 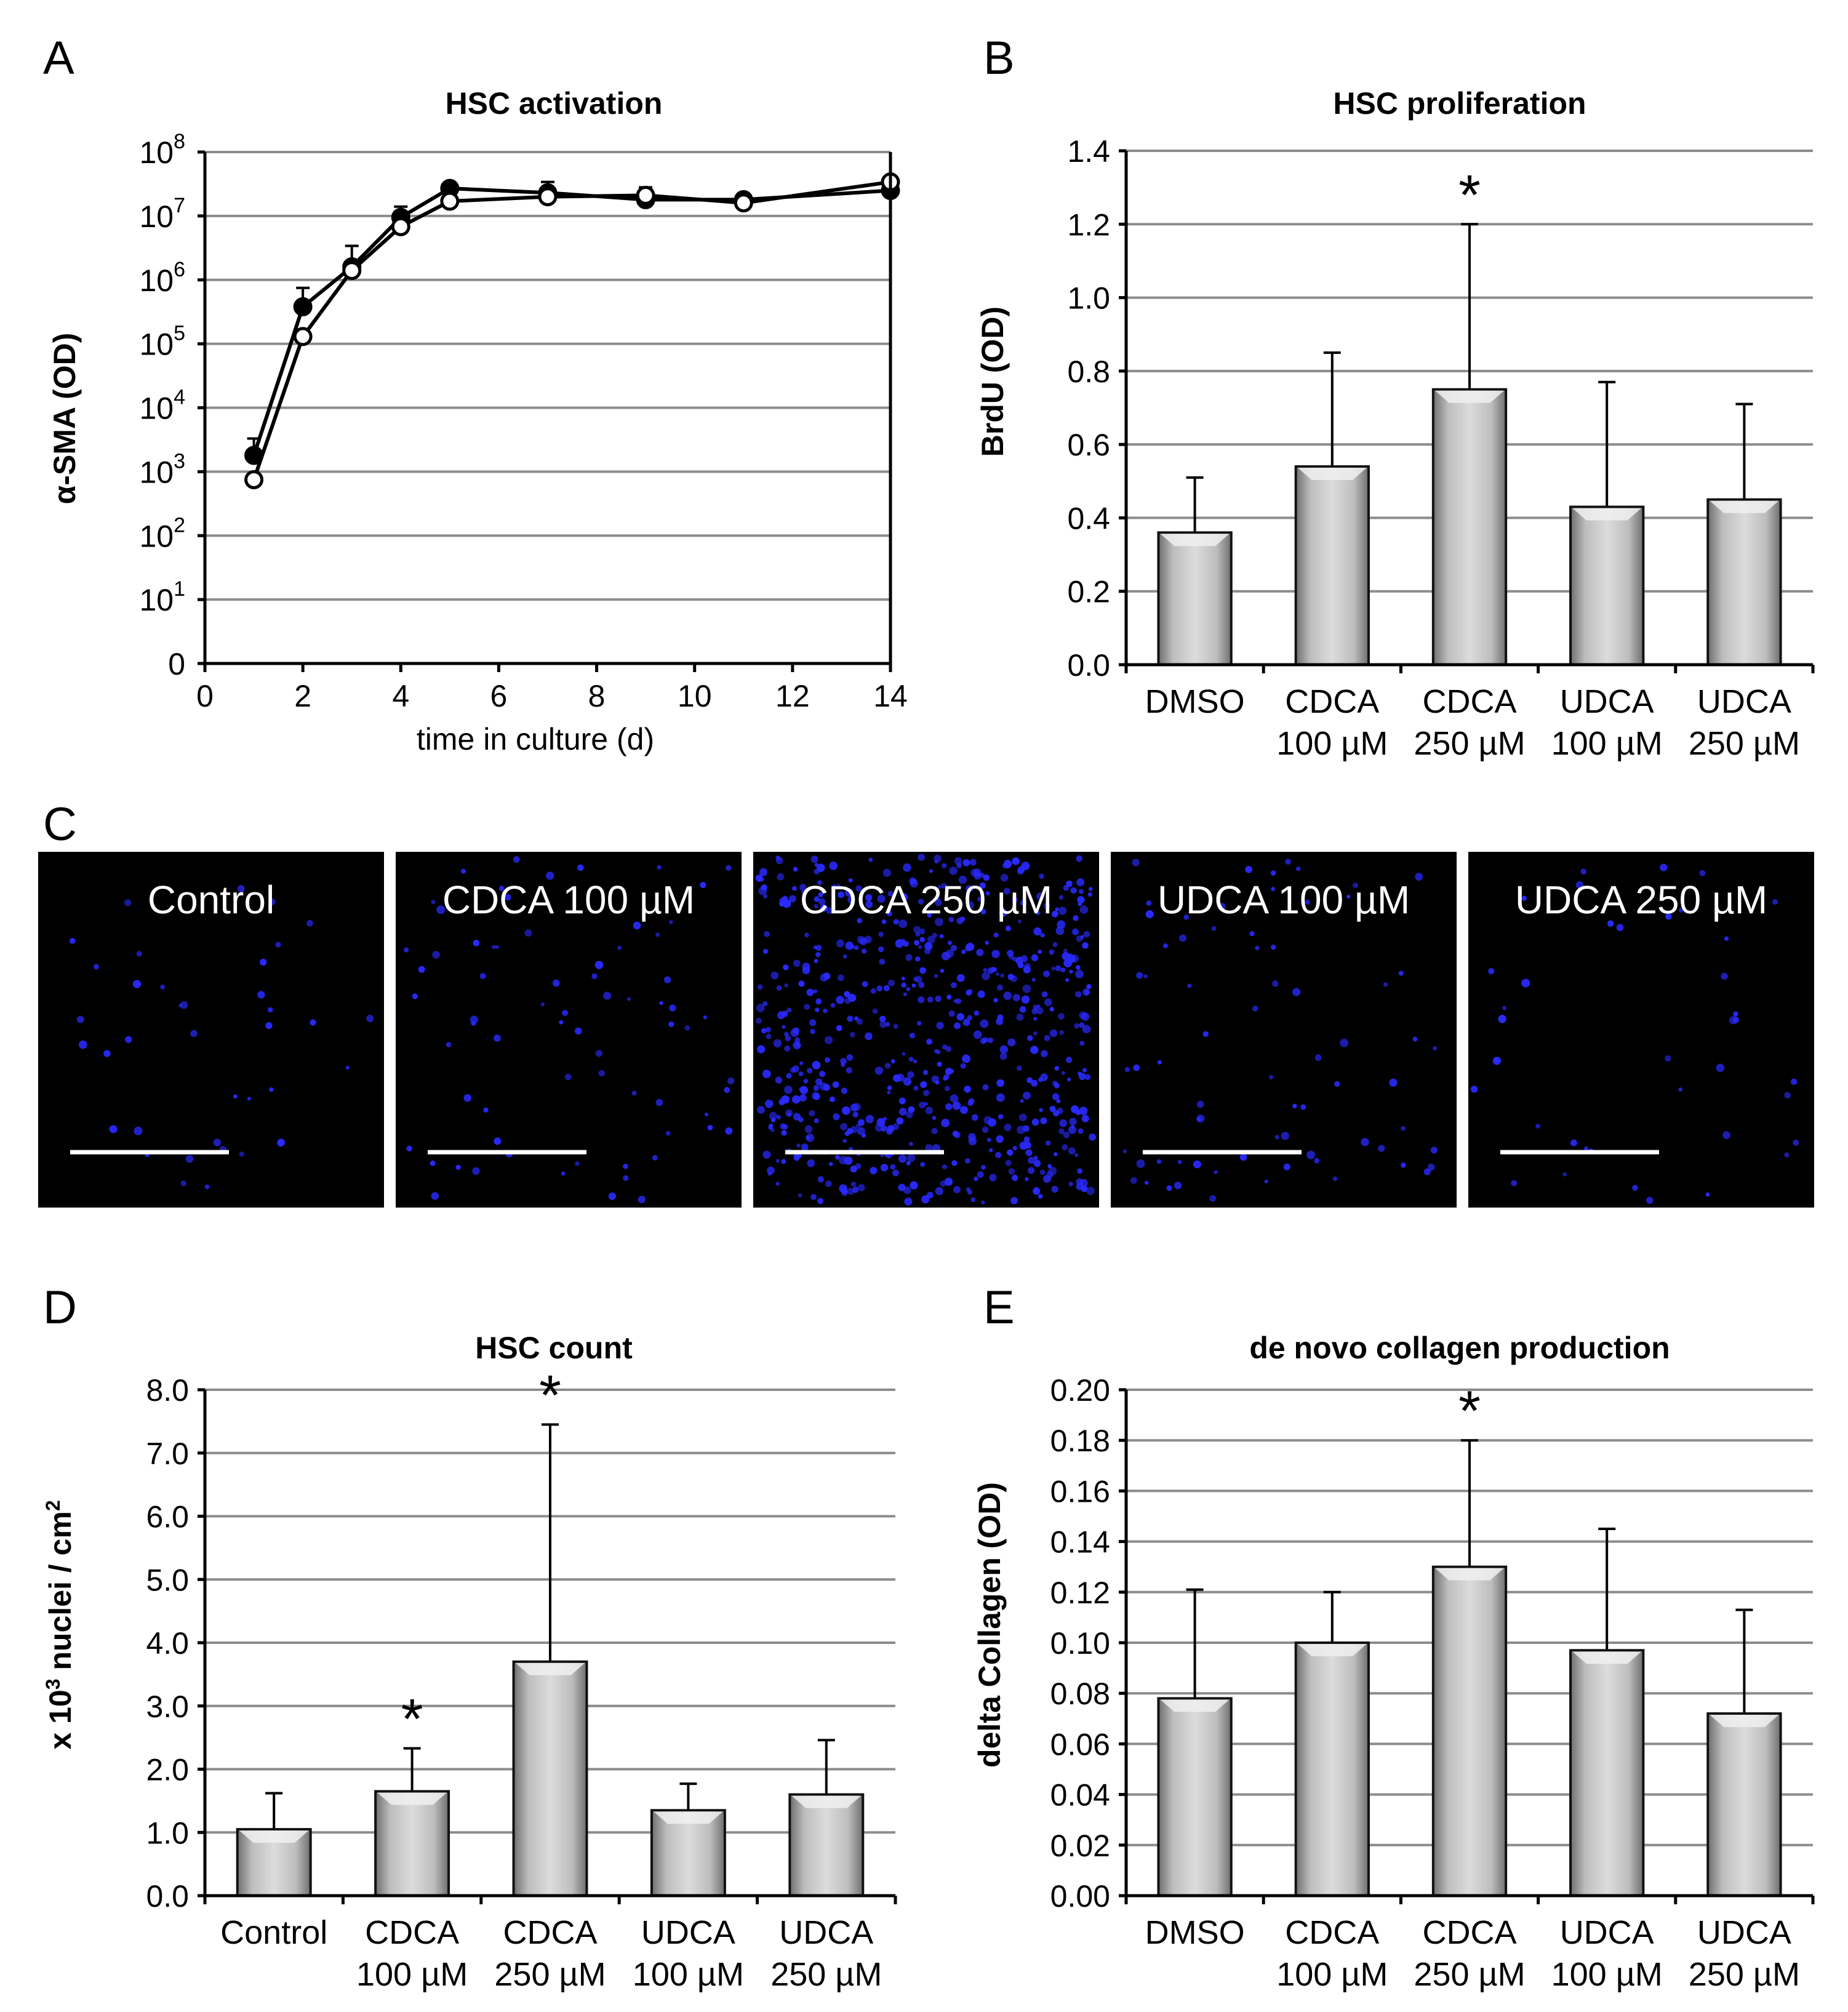 What do you see at coordinates (571, 321) in the screenshot?
I see `panel-a-series-line` at bounding box center [571, 321].